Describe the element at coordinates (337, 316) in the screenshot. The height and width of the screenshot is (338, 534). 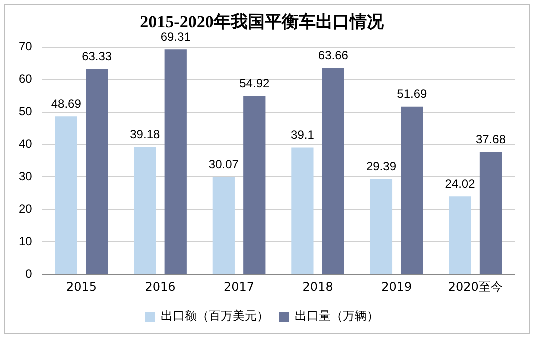
I see `legend-label: 出口量（万辆）` at that location.